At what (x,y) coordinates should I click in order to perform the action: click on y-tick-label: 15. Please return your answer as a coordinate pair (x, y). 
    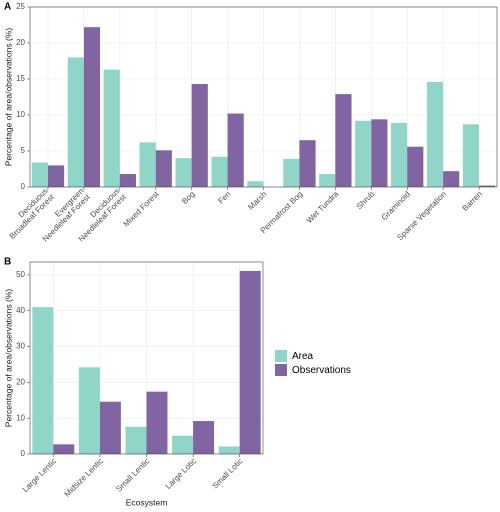
    Looking at the image, I should click on (20, 78).